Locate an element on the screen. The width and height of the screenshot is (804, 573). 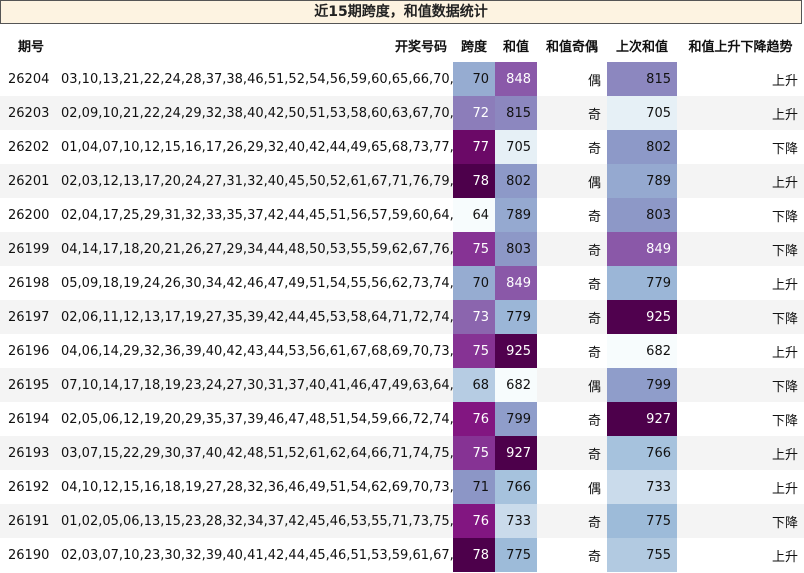
cell-issue: 26202 is located at coordinates (27, 147).